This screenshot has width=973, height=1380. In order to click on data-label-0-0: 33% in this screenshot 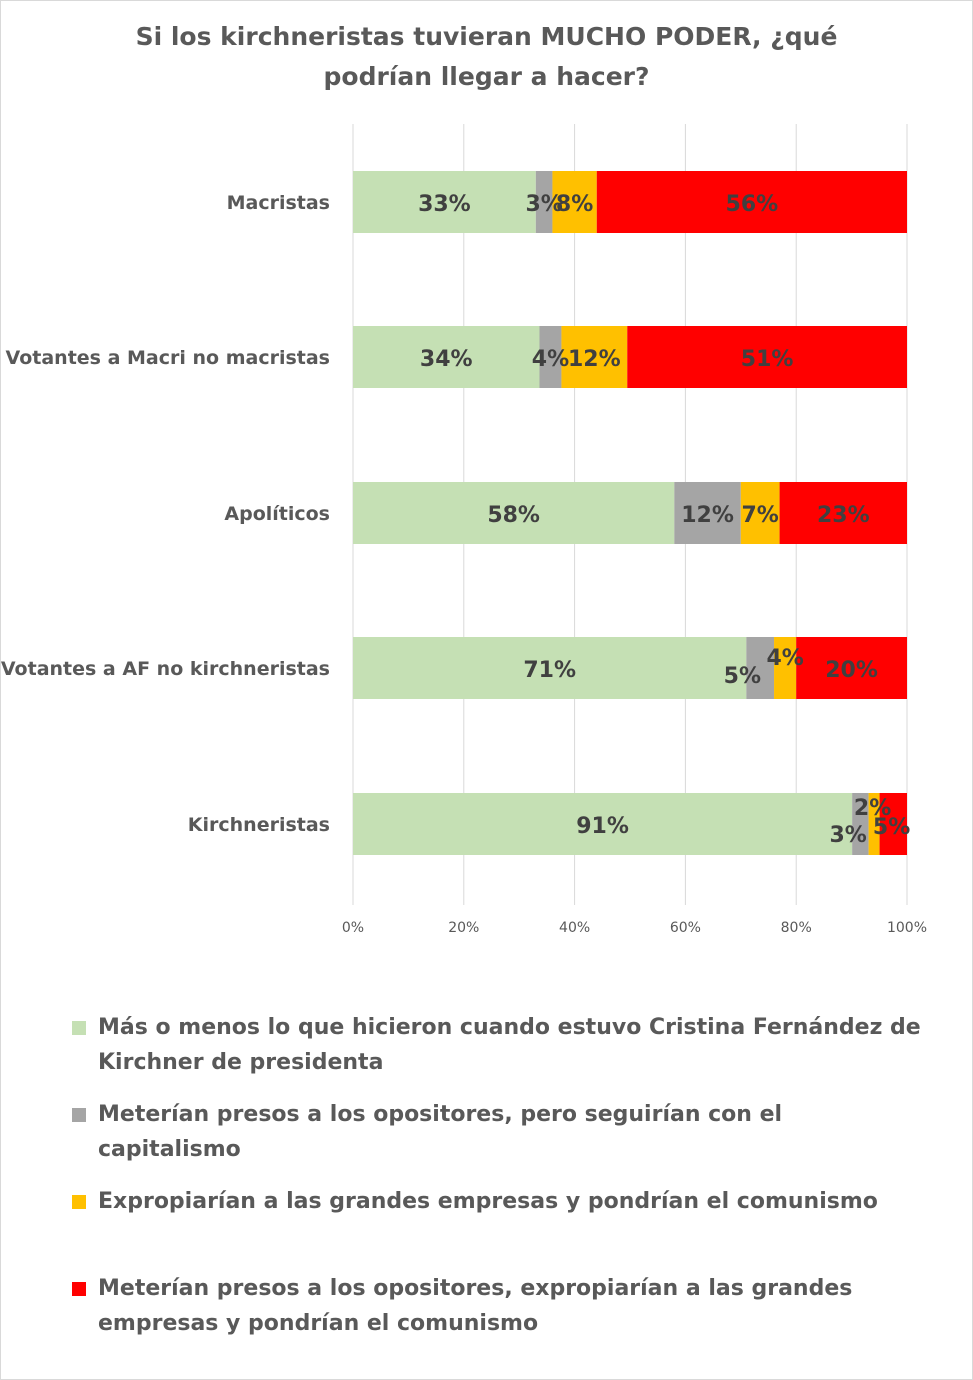, I will do `click(444, 204)`.